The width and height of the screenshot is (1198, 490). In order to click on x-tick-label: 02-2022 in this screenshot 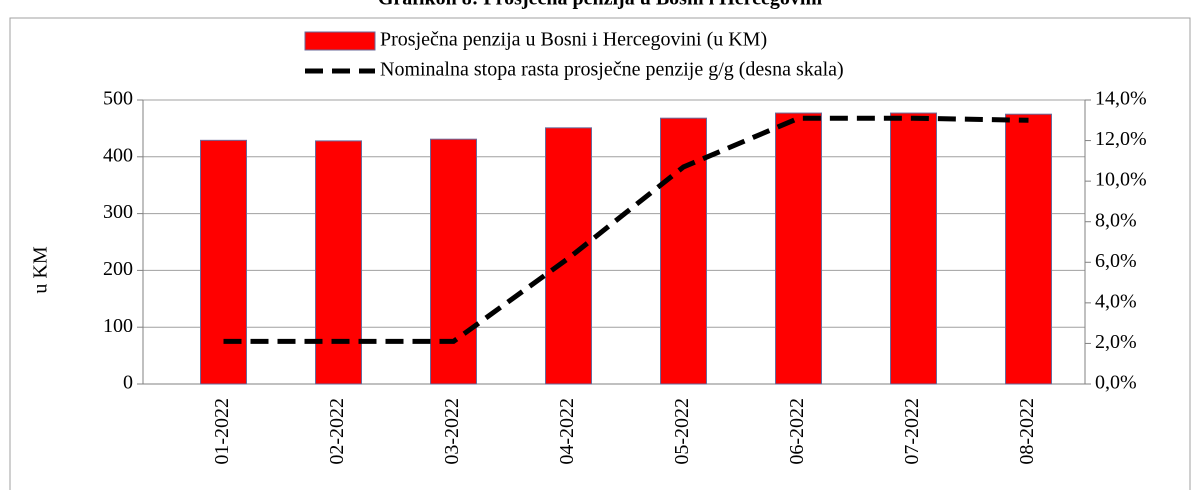, I will do `click(337, 431)`.